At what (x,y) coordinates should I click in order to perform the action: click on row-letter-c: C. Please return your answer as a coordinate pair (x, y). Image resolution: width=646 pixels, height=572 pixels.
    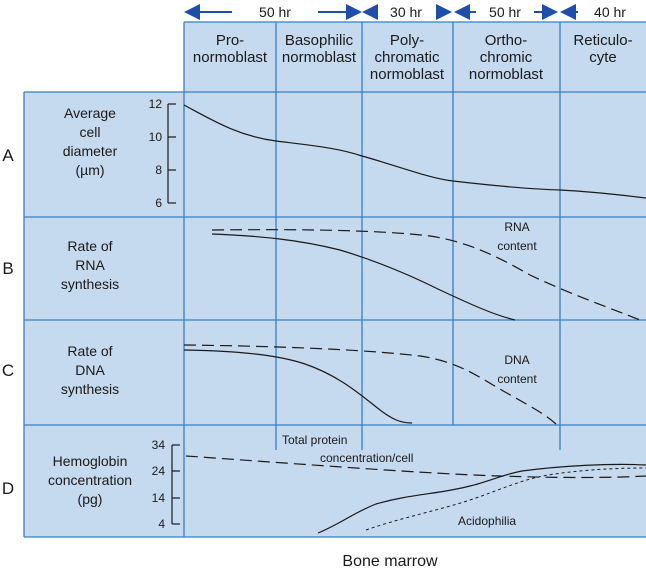
    Looking at the image, I should click on (8, 370).